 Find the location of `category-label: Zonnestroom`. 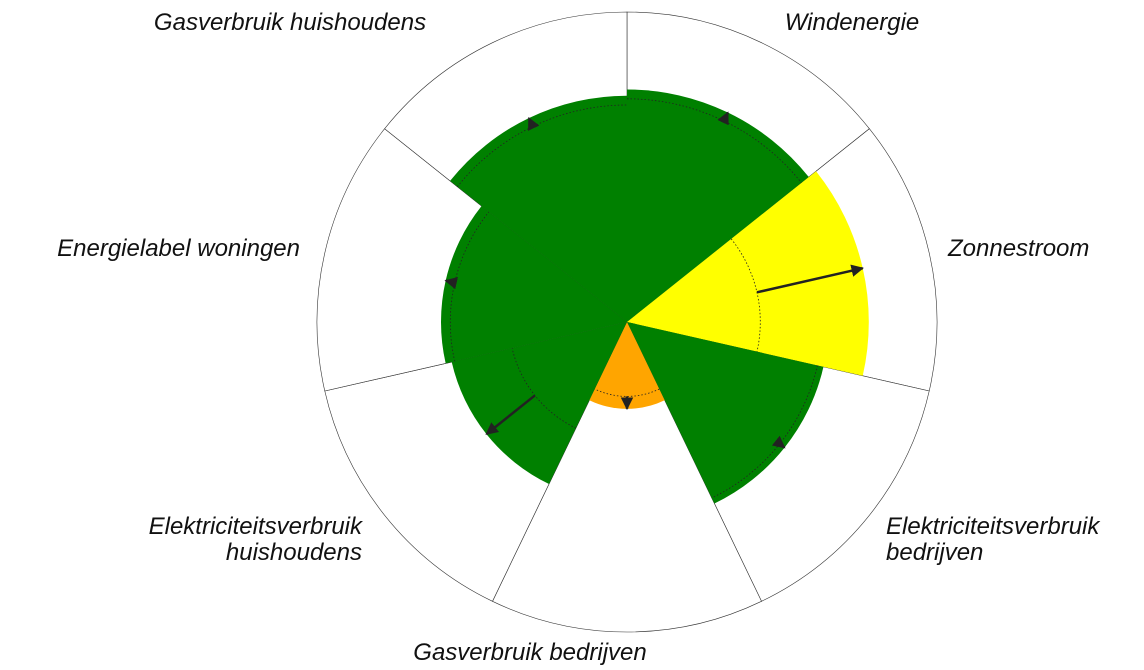

category-label: Zonnestroom is located at coordinates (1019, 248).